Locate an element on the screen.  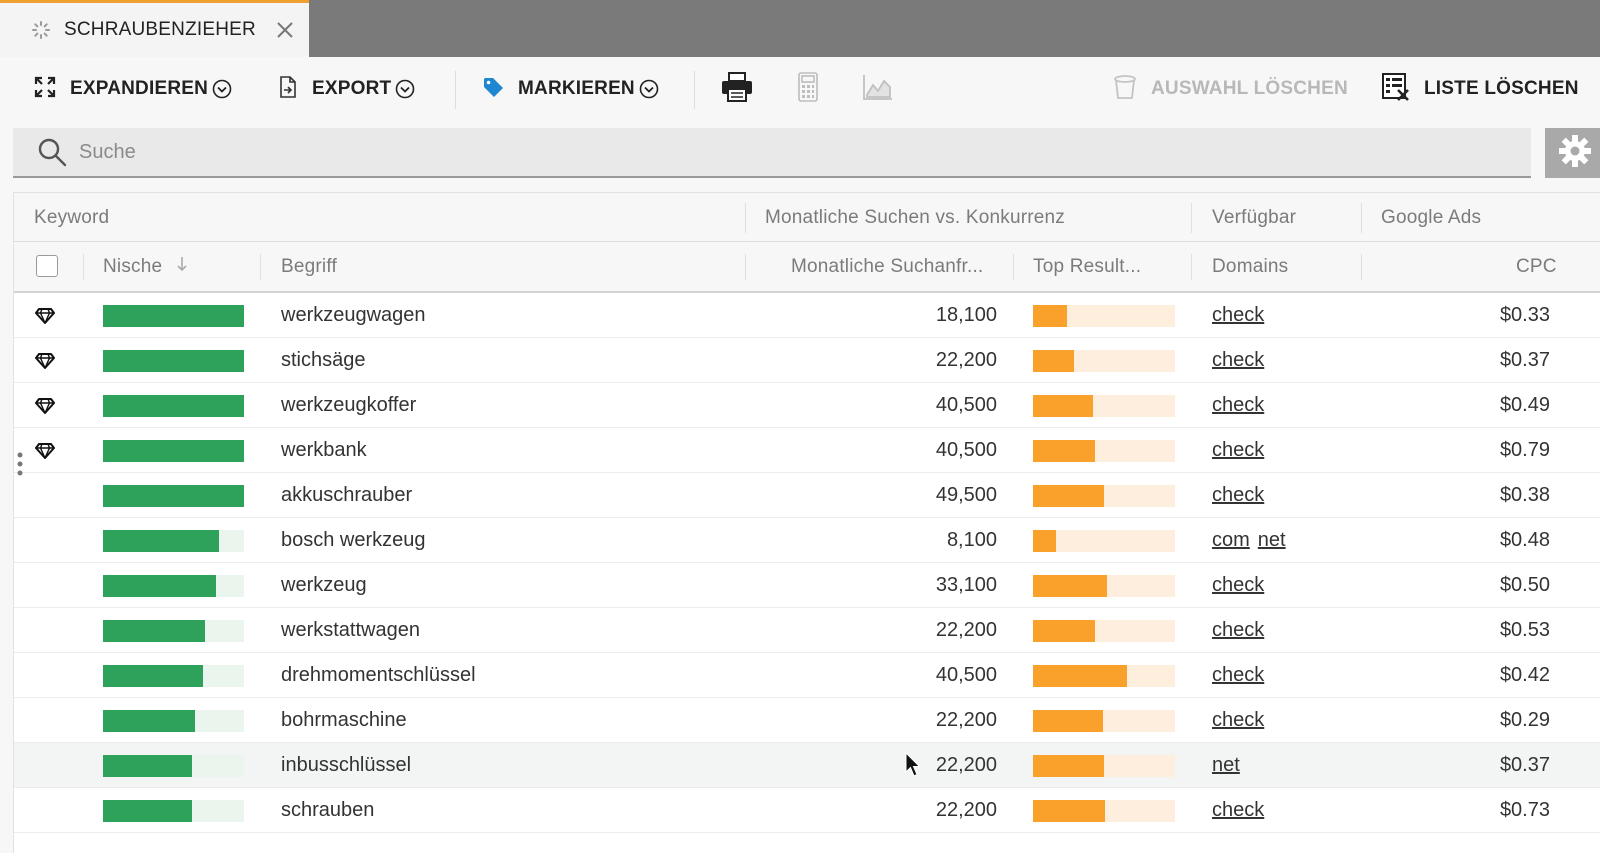
table-row: werkzeugkoffer 40,500 check $0.49 is located at coordinates (807, 405).